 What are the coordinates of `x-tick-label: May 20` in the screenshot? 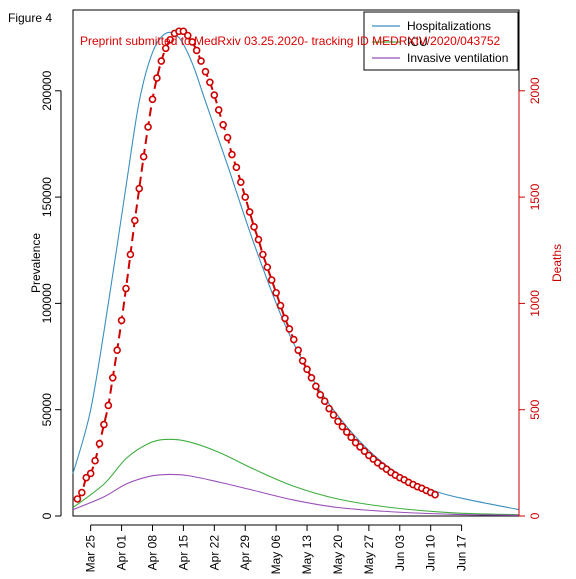 It's located at (338, 555).